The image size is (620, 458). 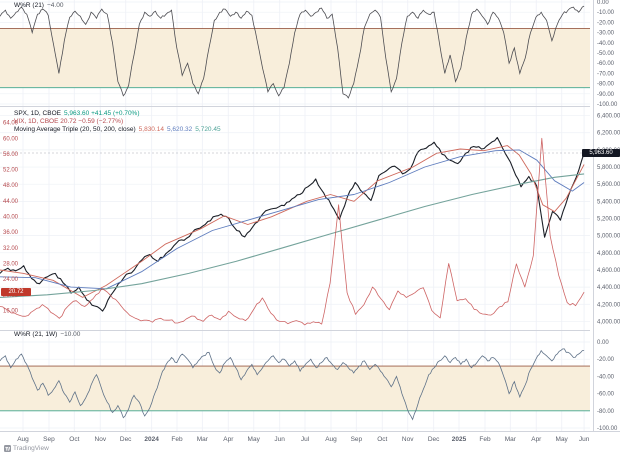 What do you see at coordinates (37, 113) in the screenshot?
I see `symbol-title: SPX, 1D, CBOE` at bounding box center [37, 113].